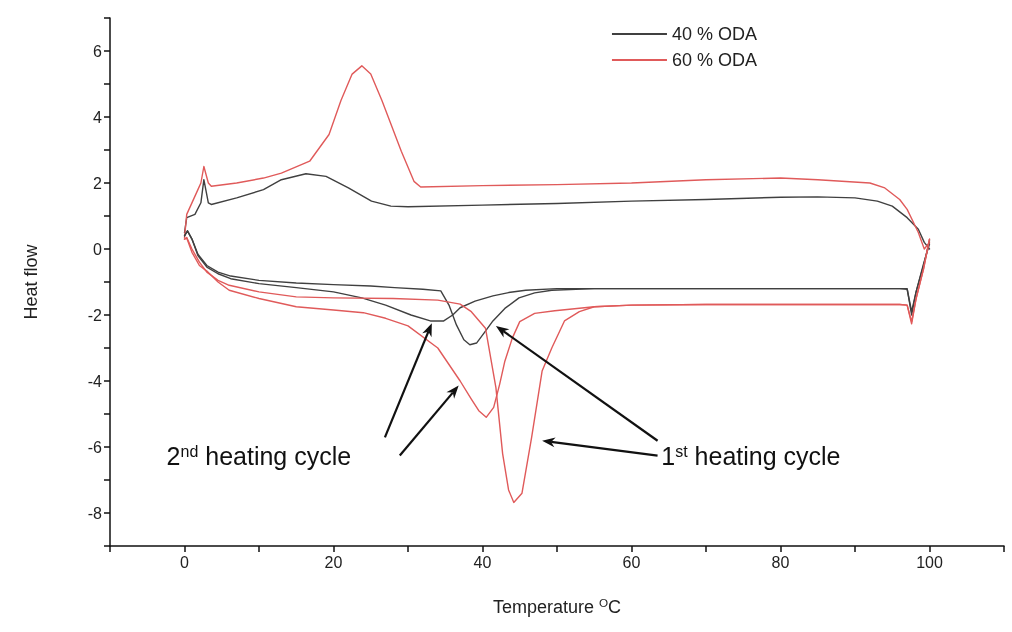  What do you see at coordinates (929, 562) in the screenshot?
I see `x-tick-label: 100` at bounding box center [929, 562].